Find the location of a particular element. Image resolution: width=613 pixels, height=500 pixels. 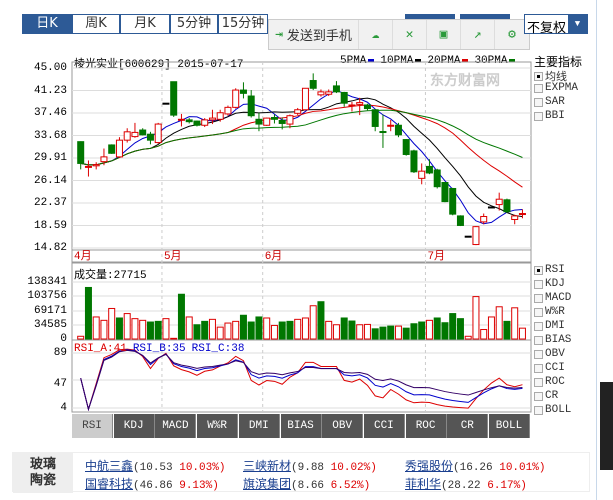

indicator-tab-5: BIAS is located at coordinates (301, 426).